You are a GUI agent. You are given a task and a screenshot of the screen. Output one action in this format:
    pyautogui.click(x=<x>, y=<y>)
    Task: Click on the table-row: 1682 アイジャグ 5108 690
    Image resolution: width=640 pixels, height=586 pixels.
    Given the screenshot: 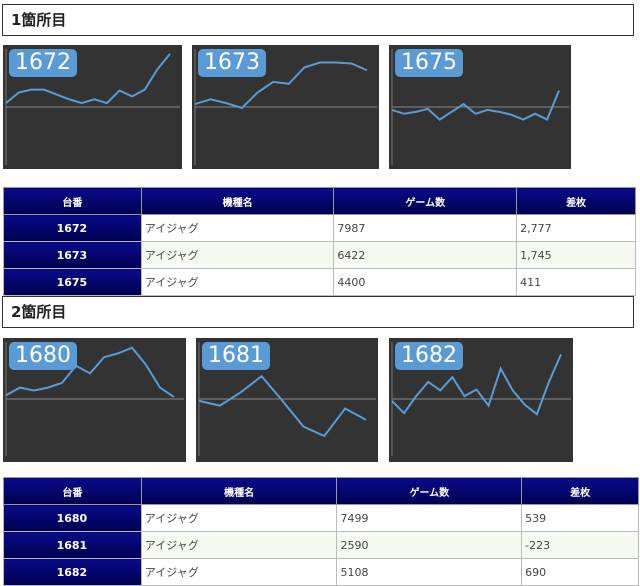 What is the action you would take?
    pyautogui.click(x=321, y=572)
    